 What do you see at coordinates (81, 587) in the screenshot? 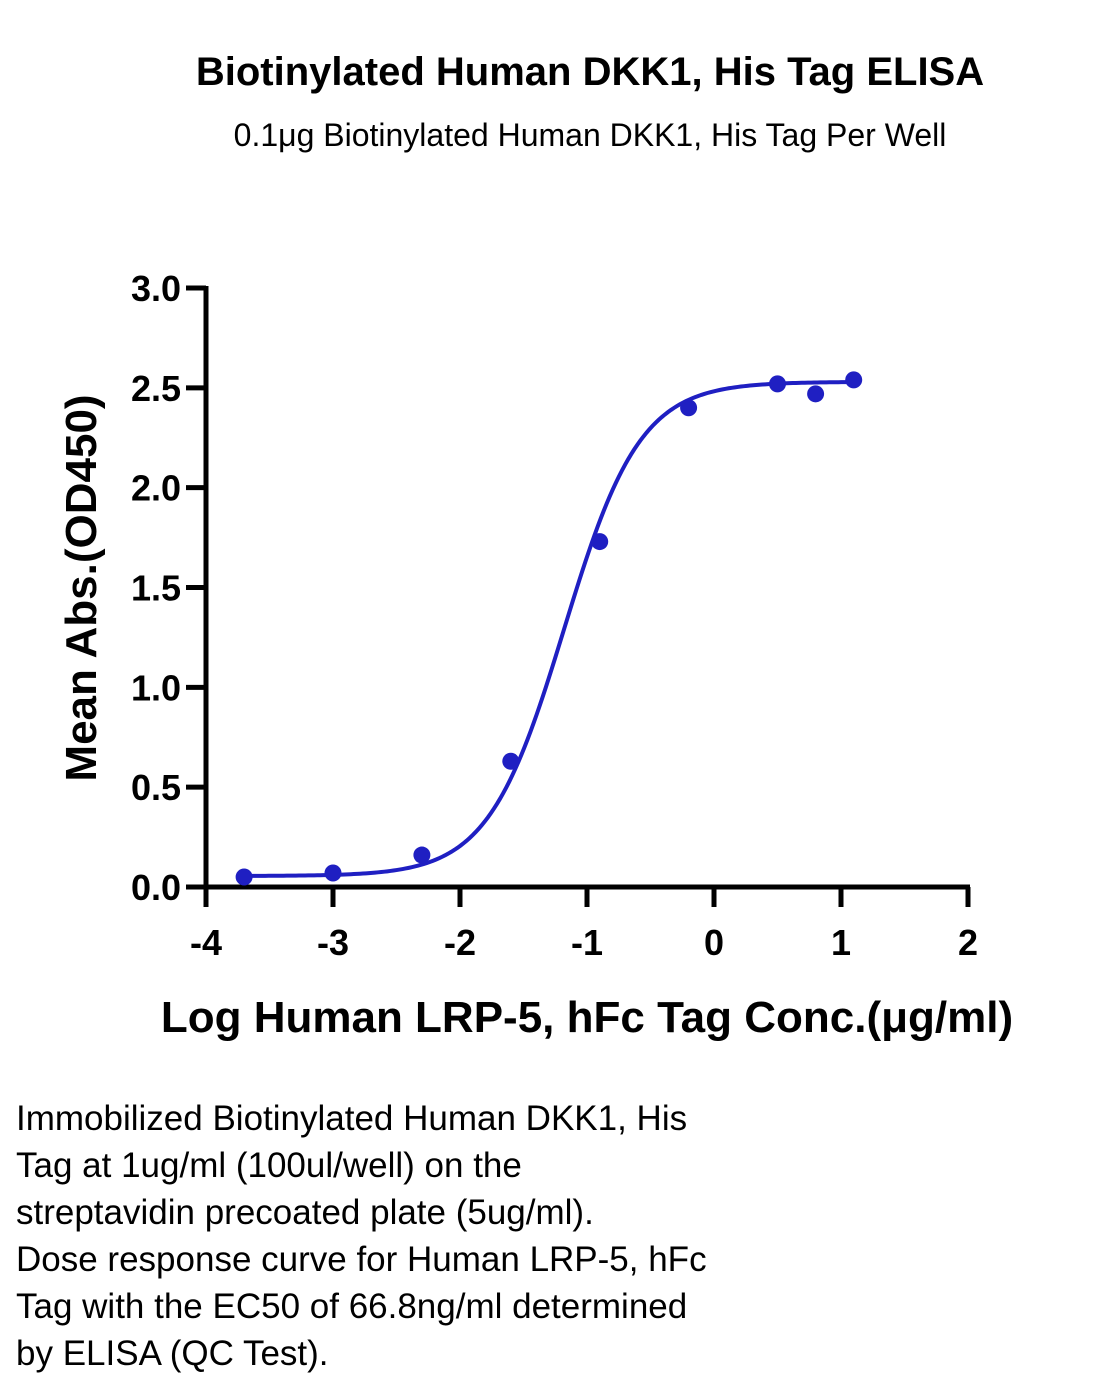
I see `y-axis-label: Mean Abs.(OD450)` at bounding box center [81, 587].